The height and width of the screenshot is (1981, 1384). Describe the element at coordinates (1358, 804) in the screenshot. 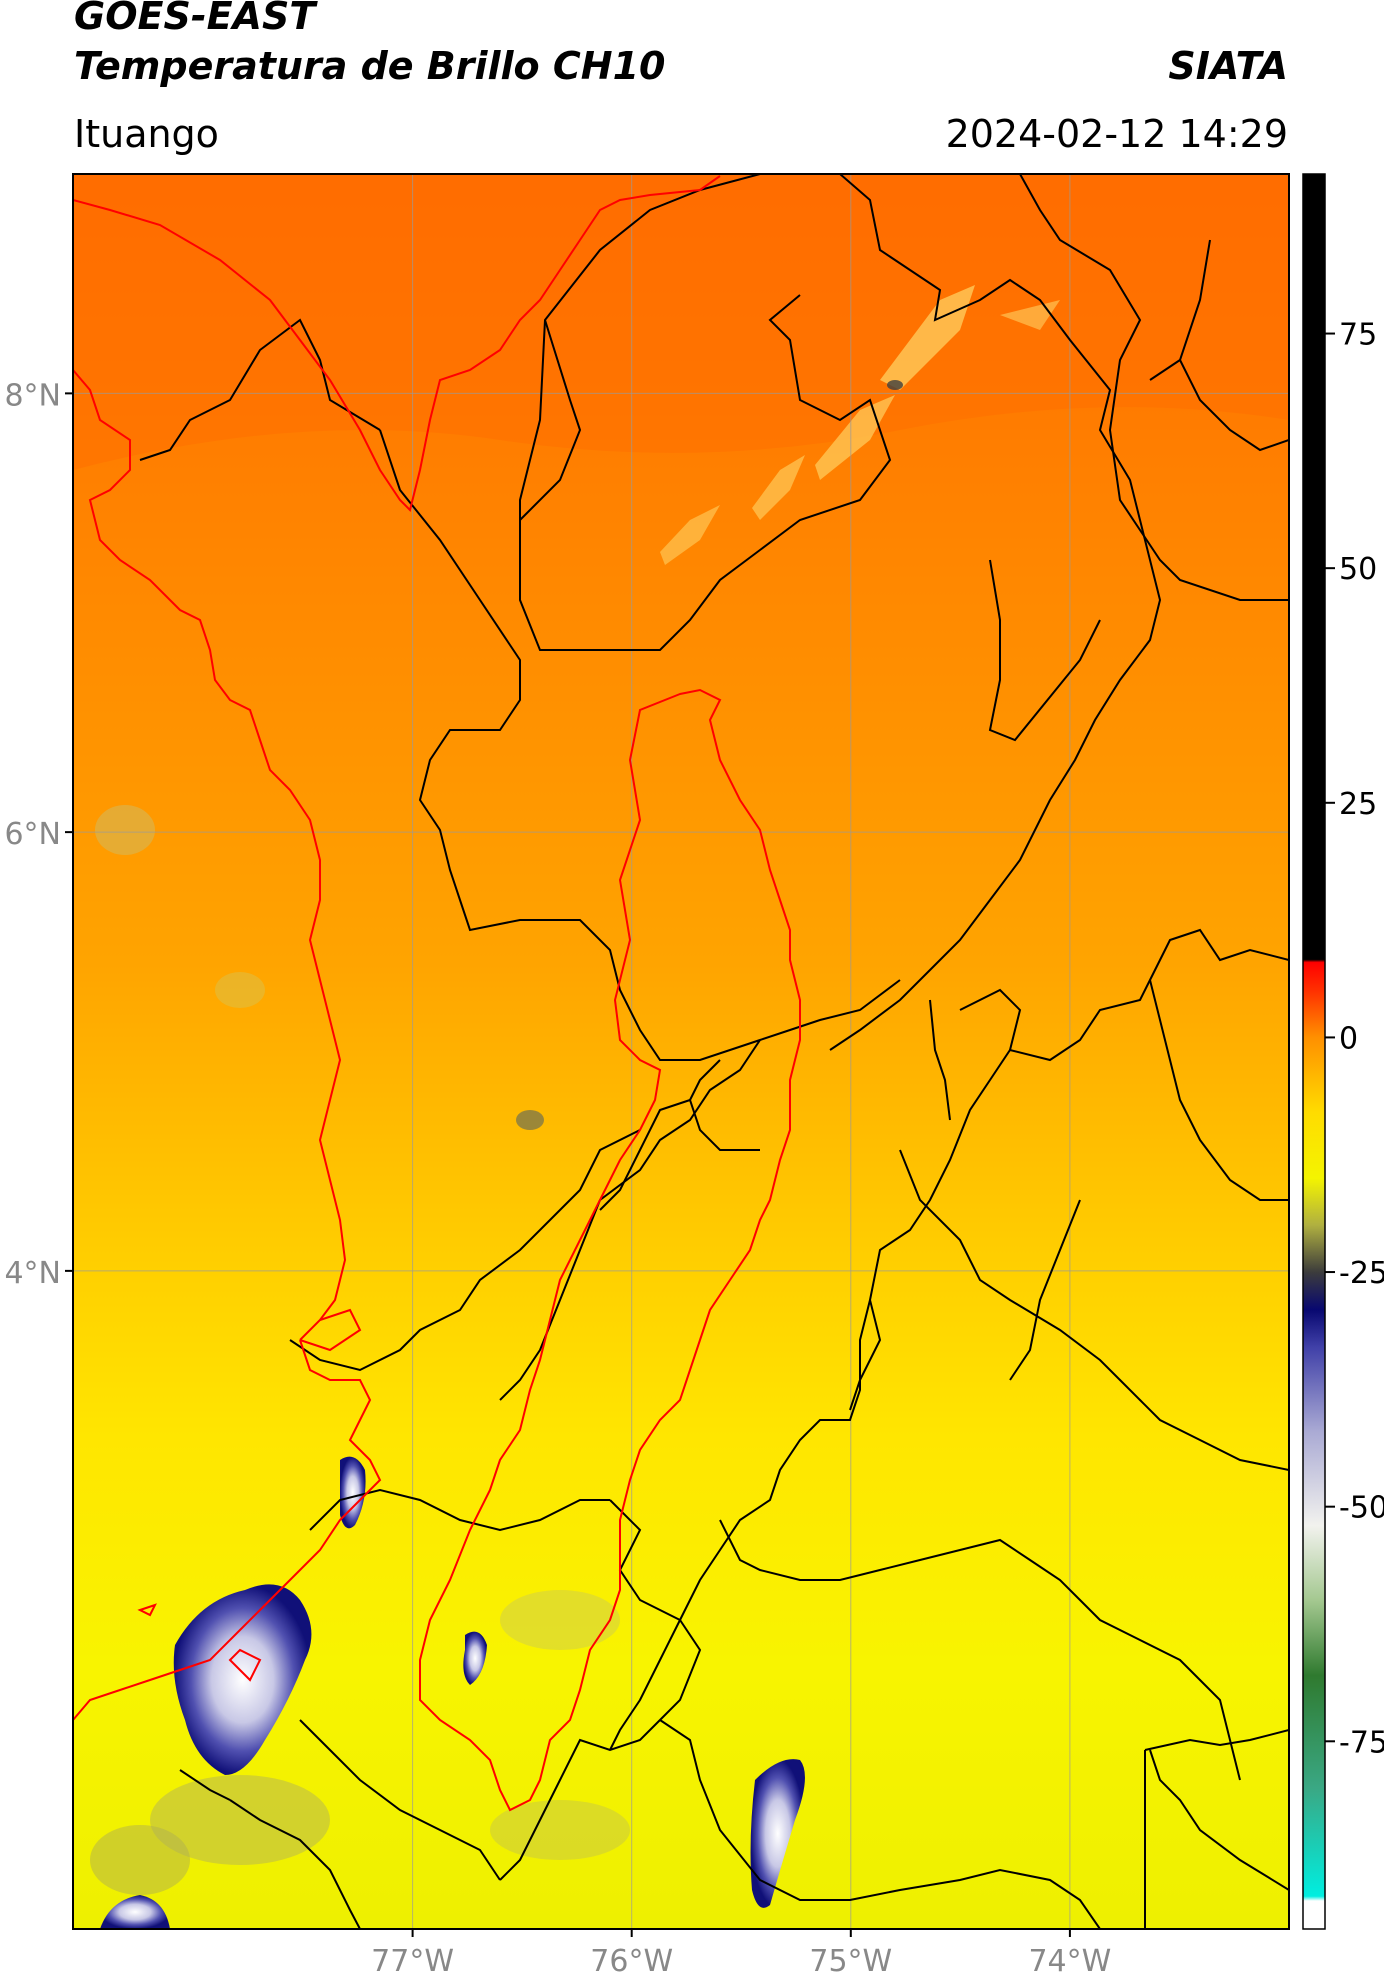

I see `colorbar-tick-label: 25` at that location.